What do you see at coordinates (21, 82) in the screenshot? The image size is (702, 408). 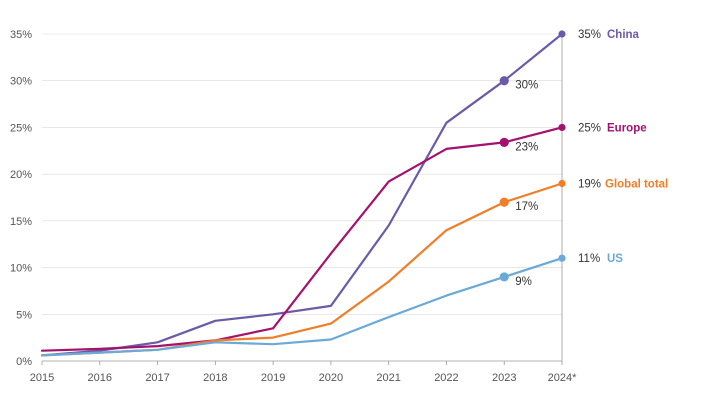 I see `y-tick-label: 30%` at bounding box center [21, 82].